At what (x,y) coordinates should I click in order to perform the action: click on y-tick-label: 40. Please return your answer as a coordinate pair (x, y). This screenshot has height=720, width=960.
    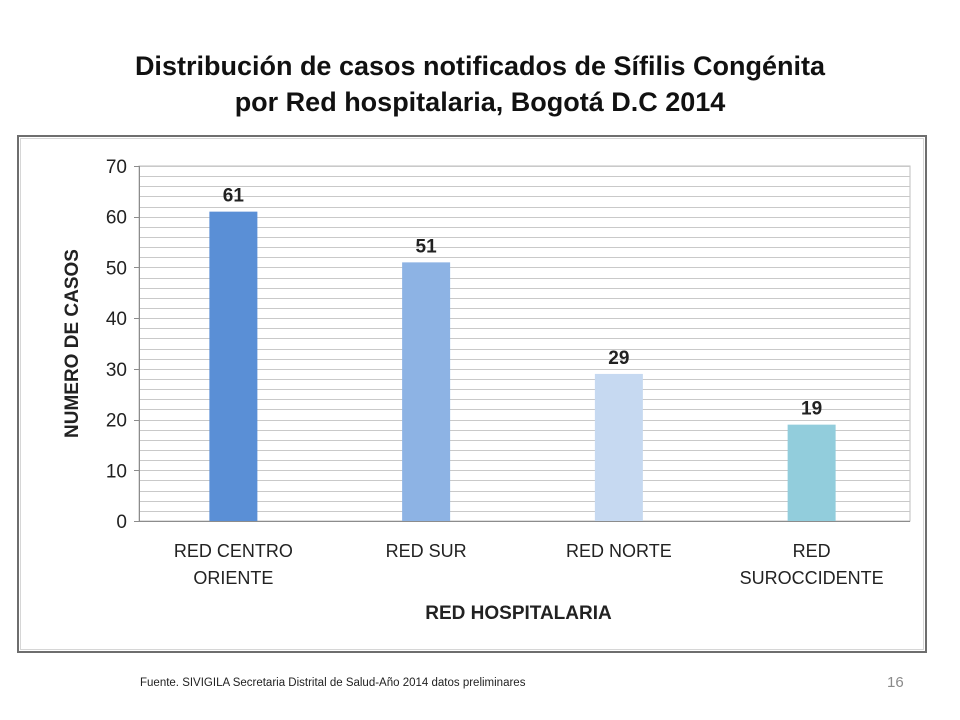
    Looking at the image, I should click on (116, 319).